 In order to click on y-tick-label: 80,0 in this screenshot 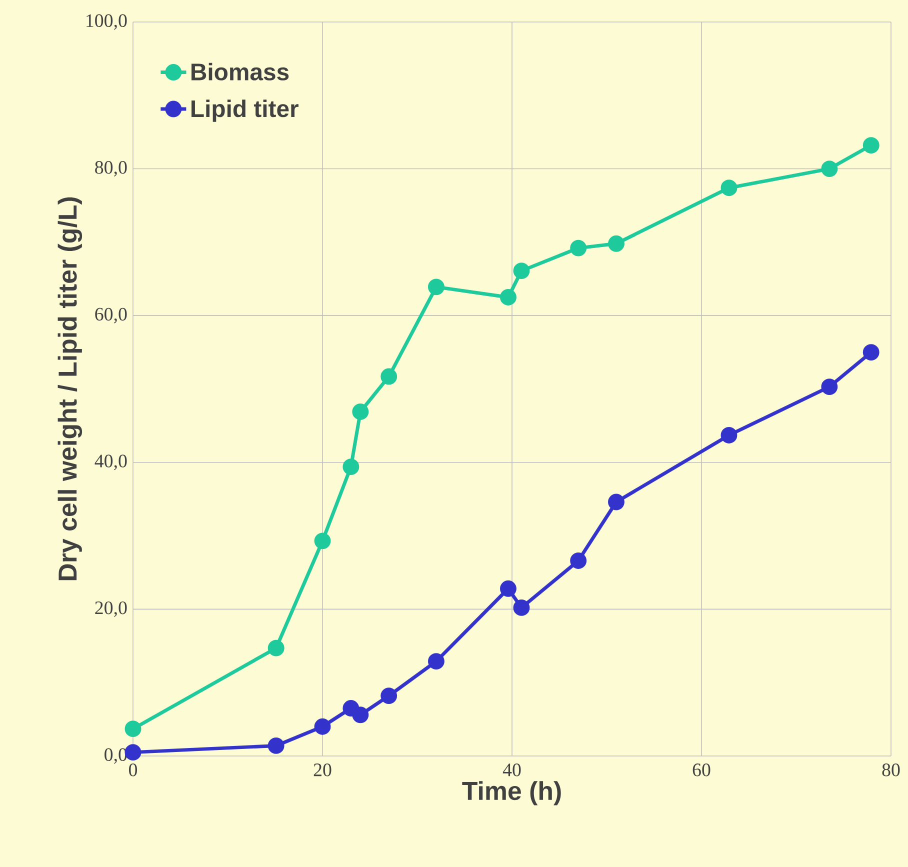, I will do `click(111, 169)`.